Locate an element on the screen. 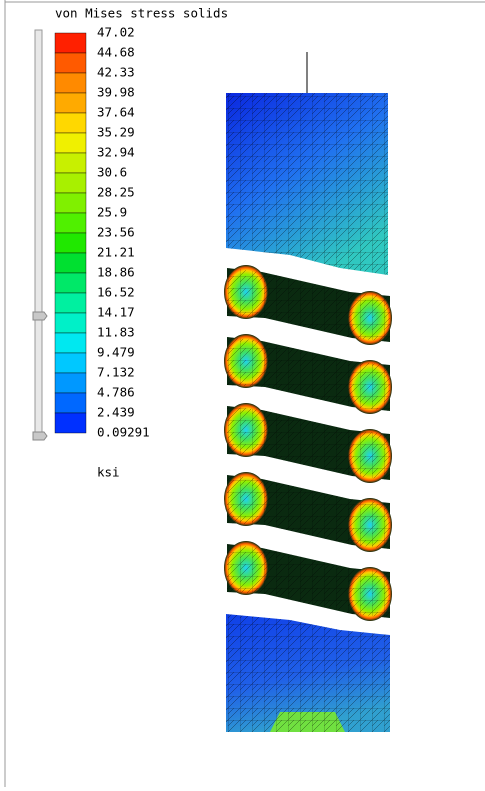  legend-label: 23.56 is located at coordinates (116, 232).